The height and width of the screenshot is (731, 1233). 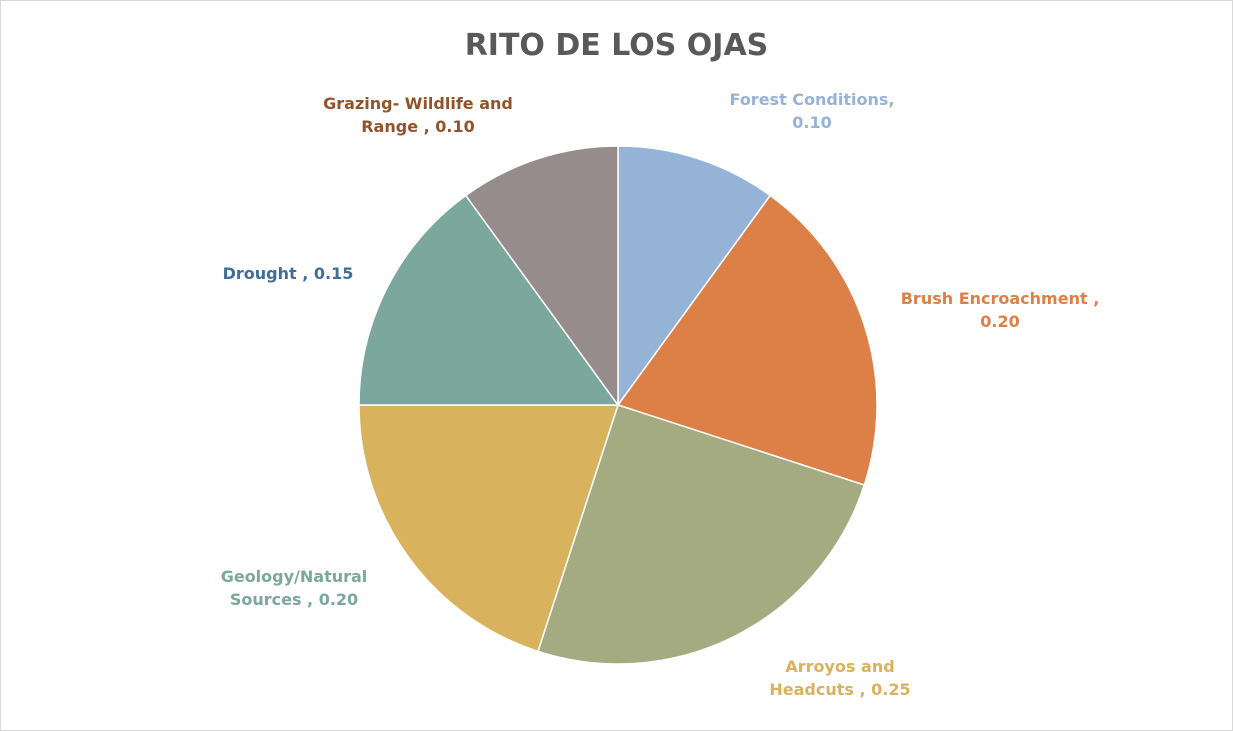 I want to click on data-label: Forest Conditions, 0.10, so click(x=812, y=111).